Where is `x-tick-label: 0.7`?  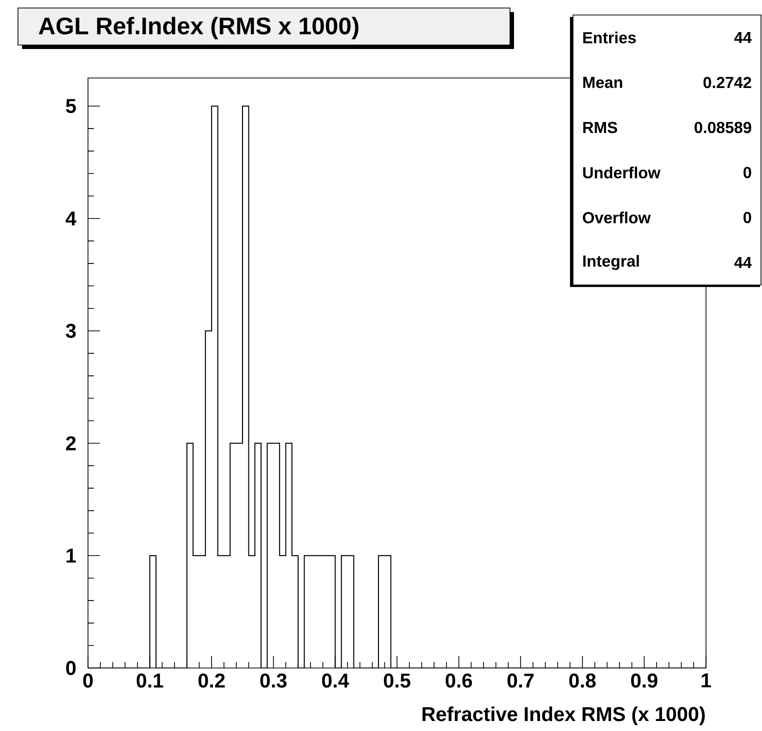
x-tick-label: 0.7 is located at coordinates (521, 681).